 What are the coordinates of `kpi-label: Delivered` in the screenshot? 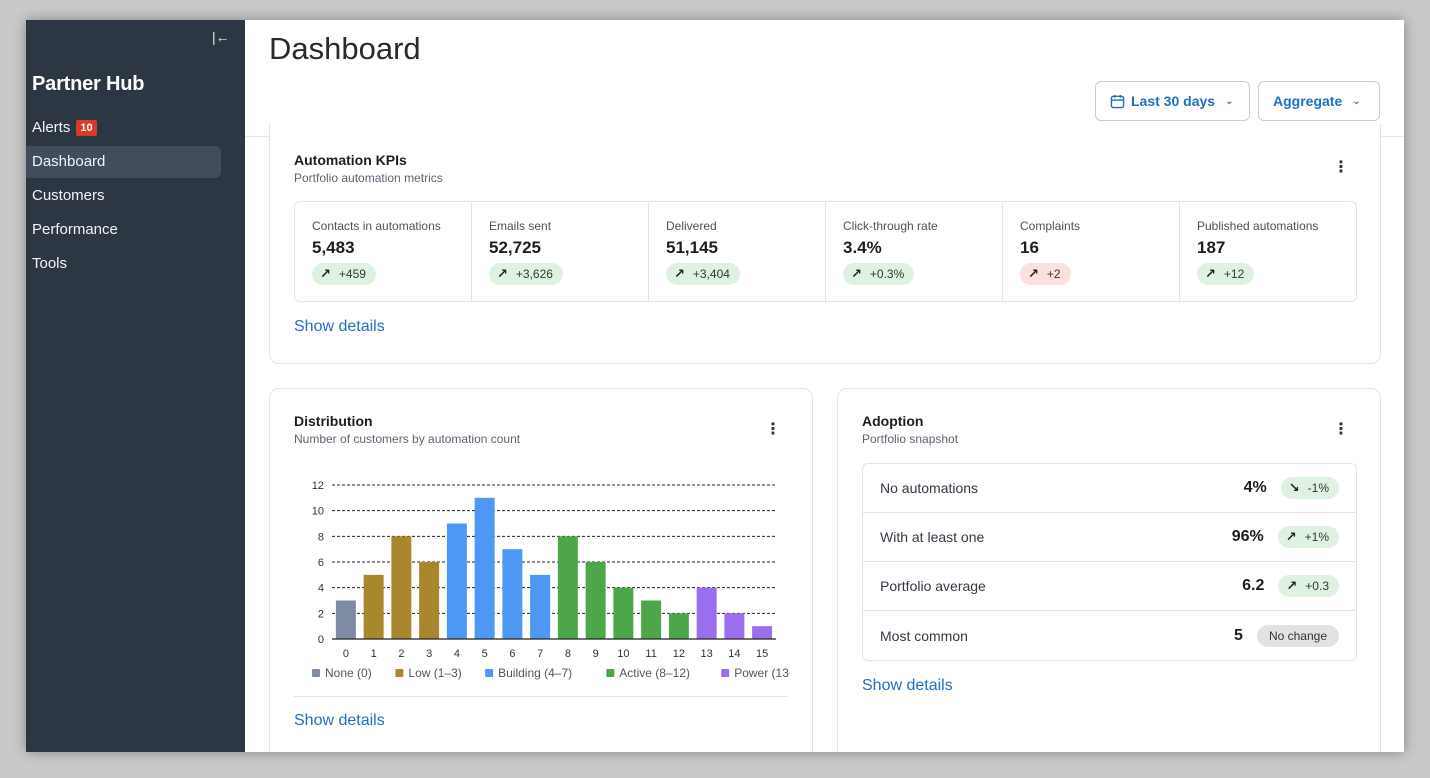 It's located at (691, 226).